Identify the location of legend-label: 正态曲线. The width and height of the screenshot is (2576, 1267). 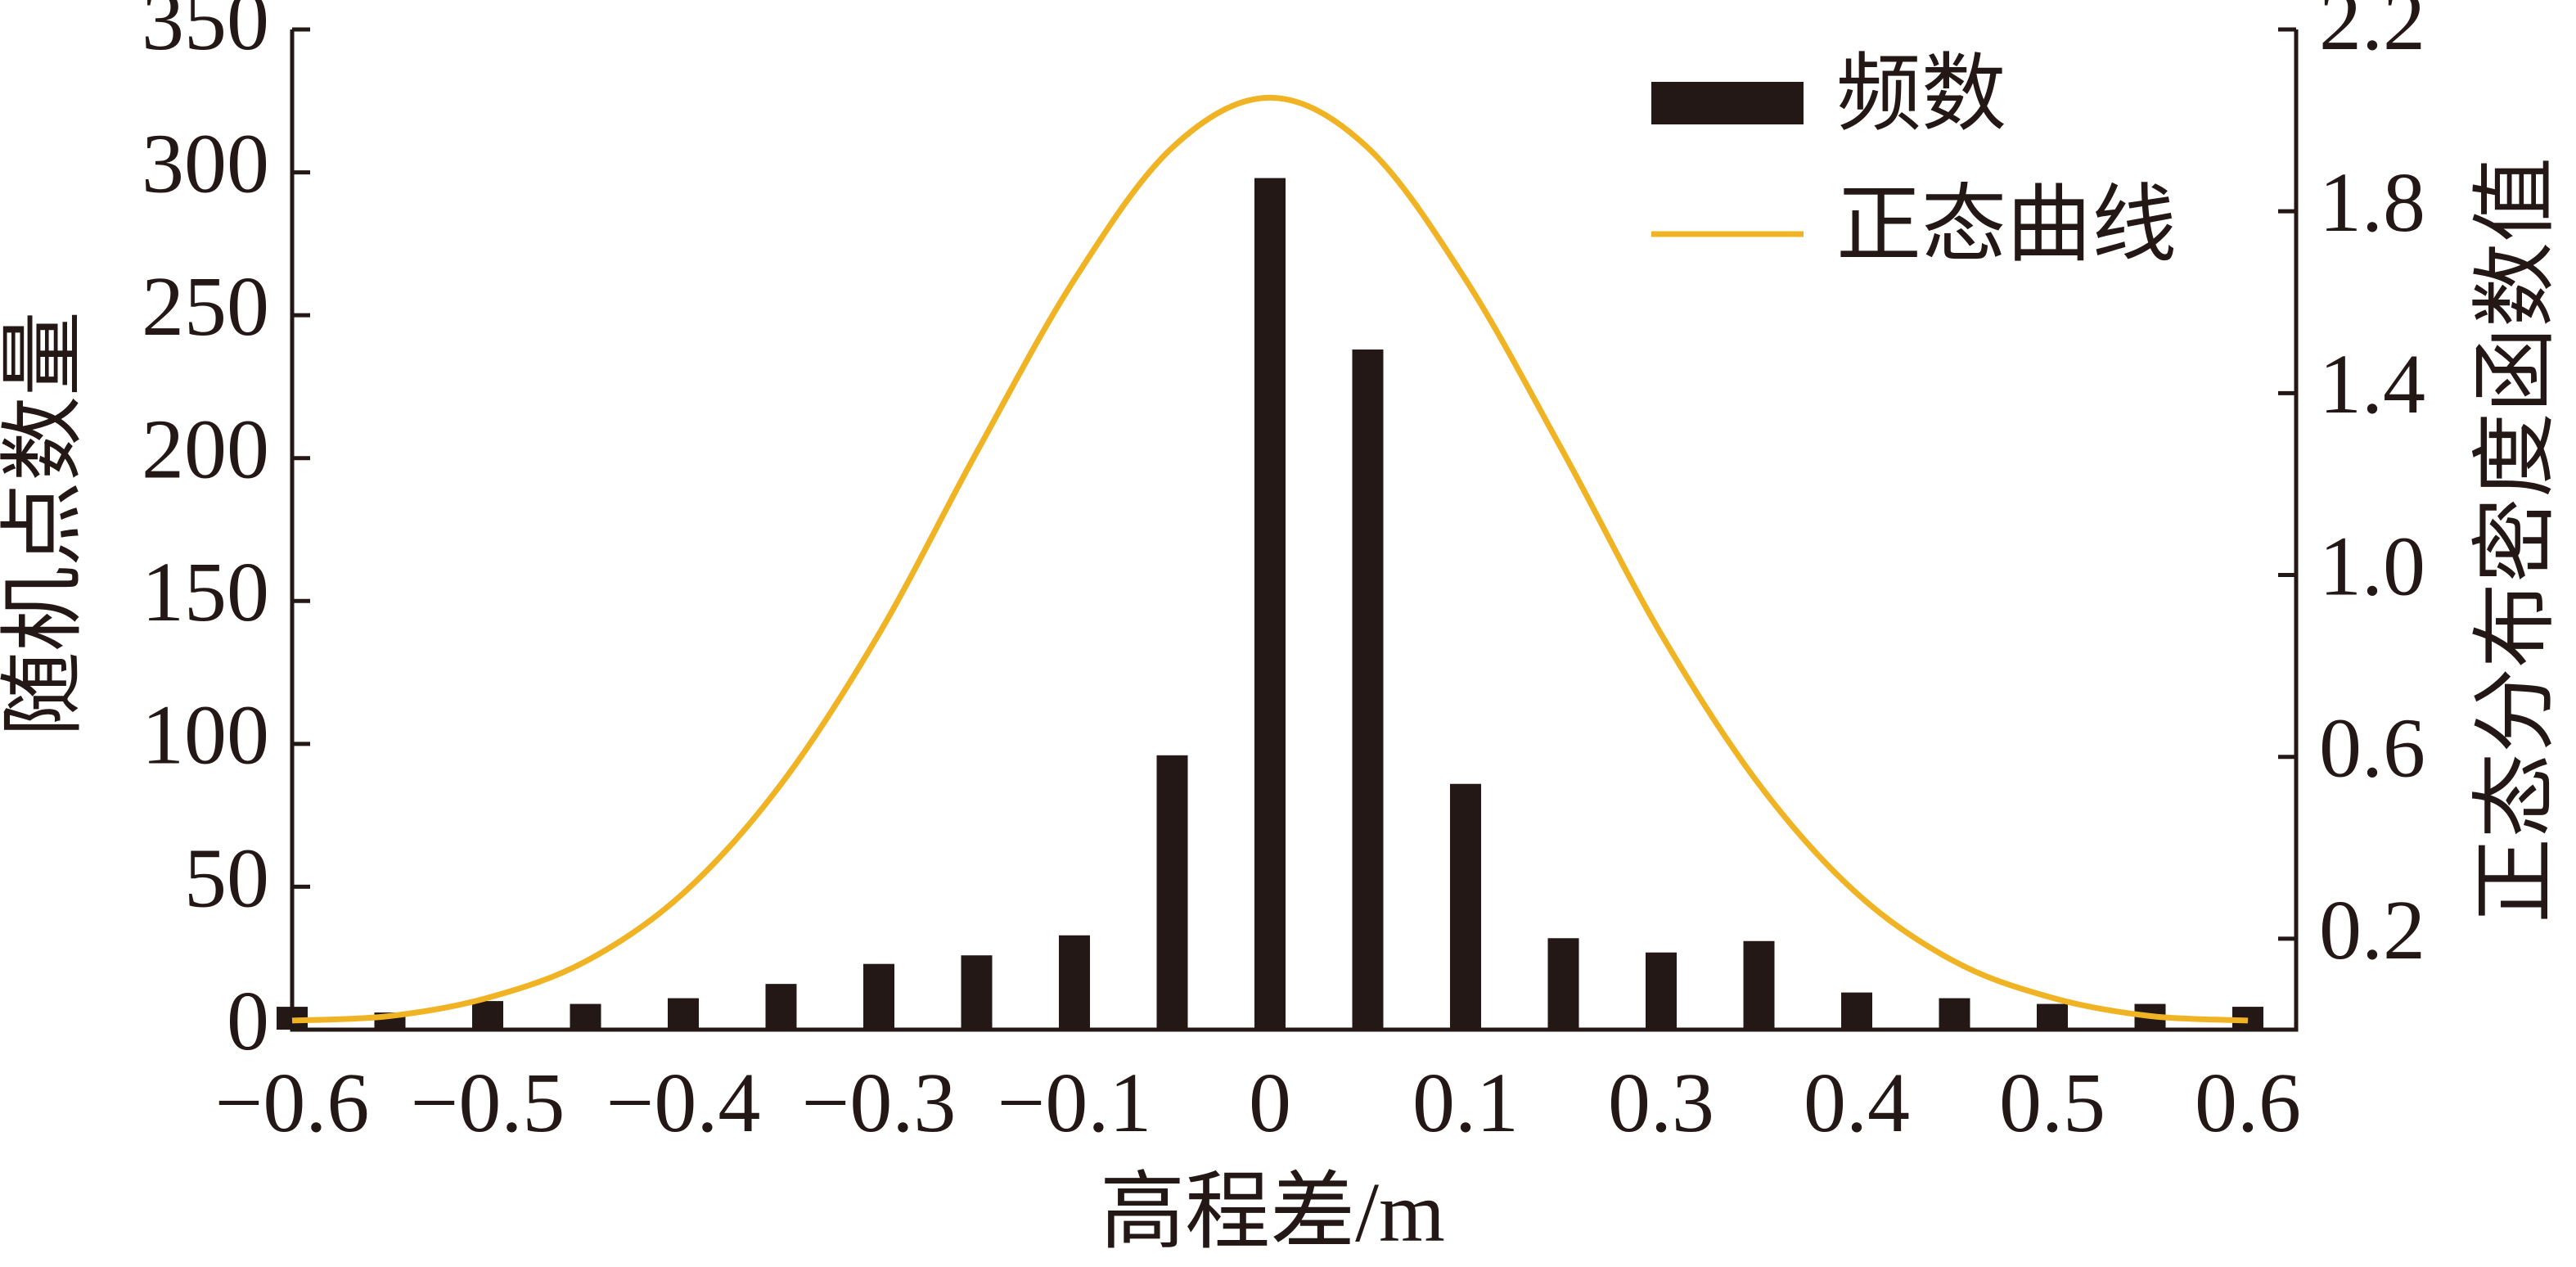
(2006, 226).